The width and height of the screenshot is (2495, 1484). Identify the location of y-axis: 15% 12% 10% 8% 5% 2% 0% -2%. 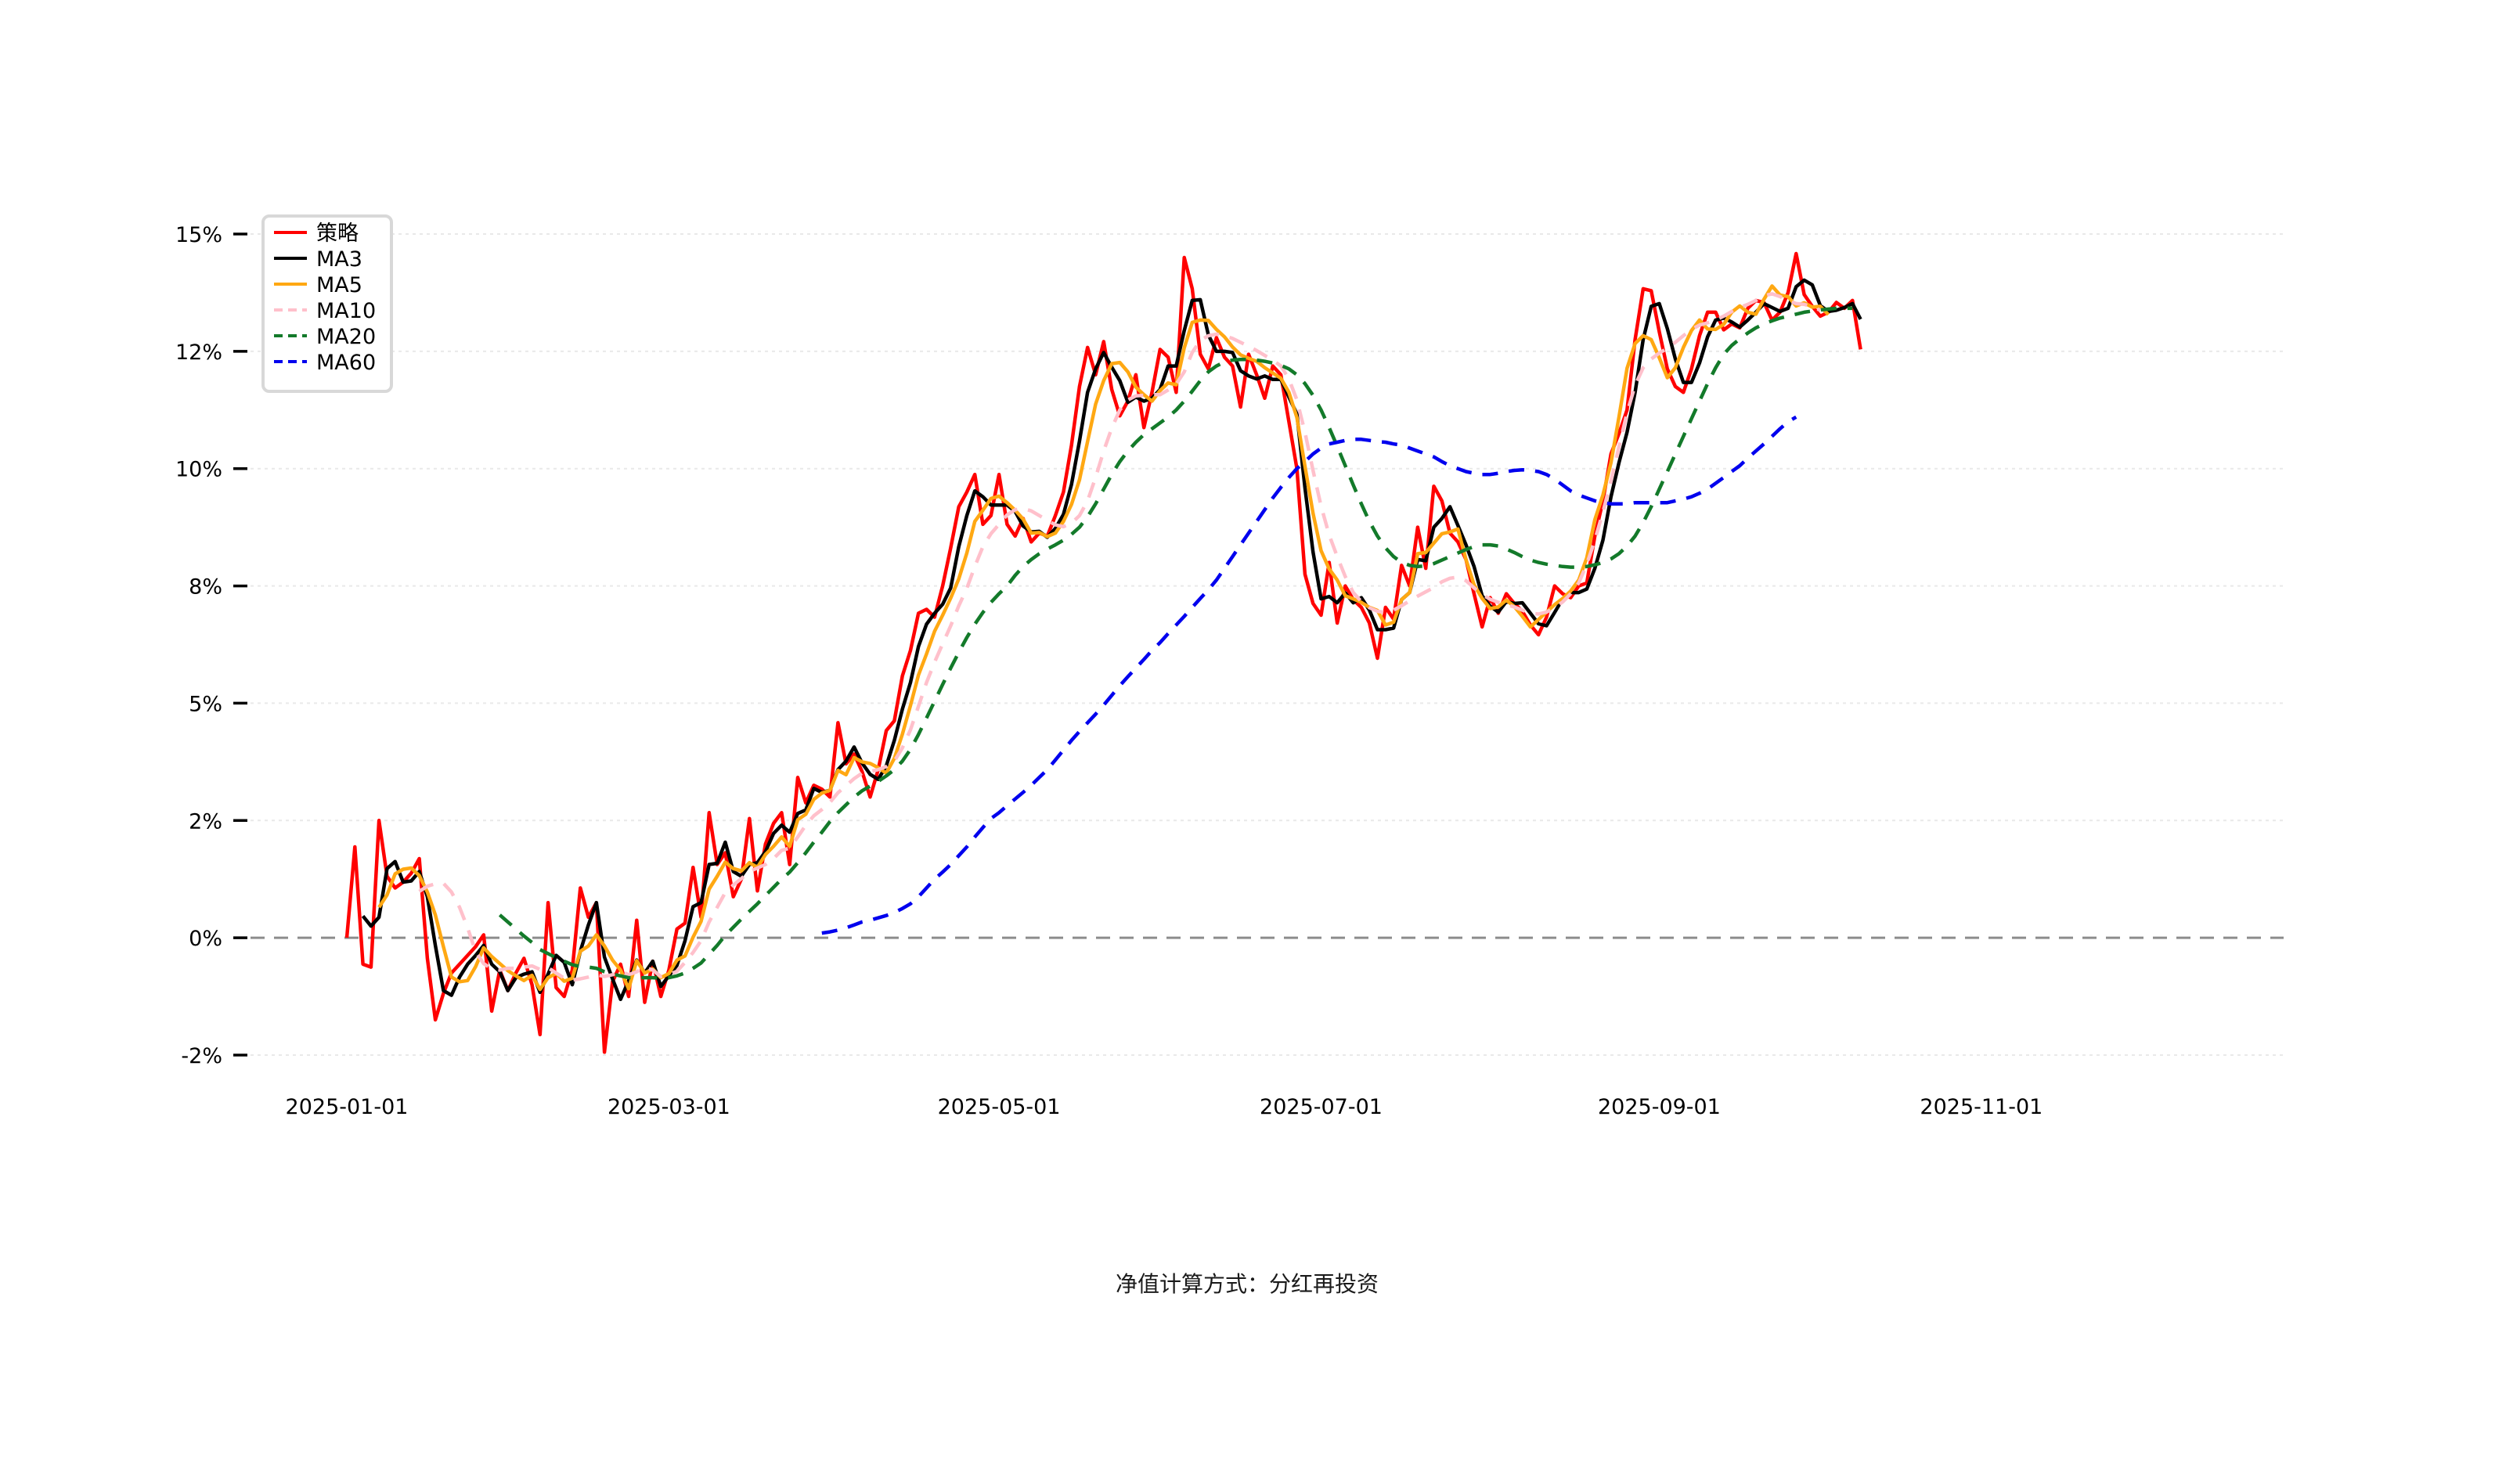
(211, 645).